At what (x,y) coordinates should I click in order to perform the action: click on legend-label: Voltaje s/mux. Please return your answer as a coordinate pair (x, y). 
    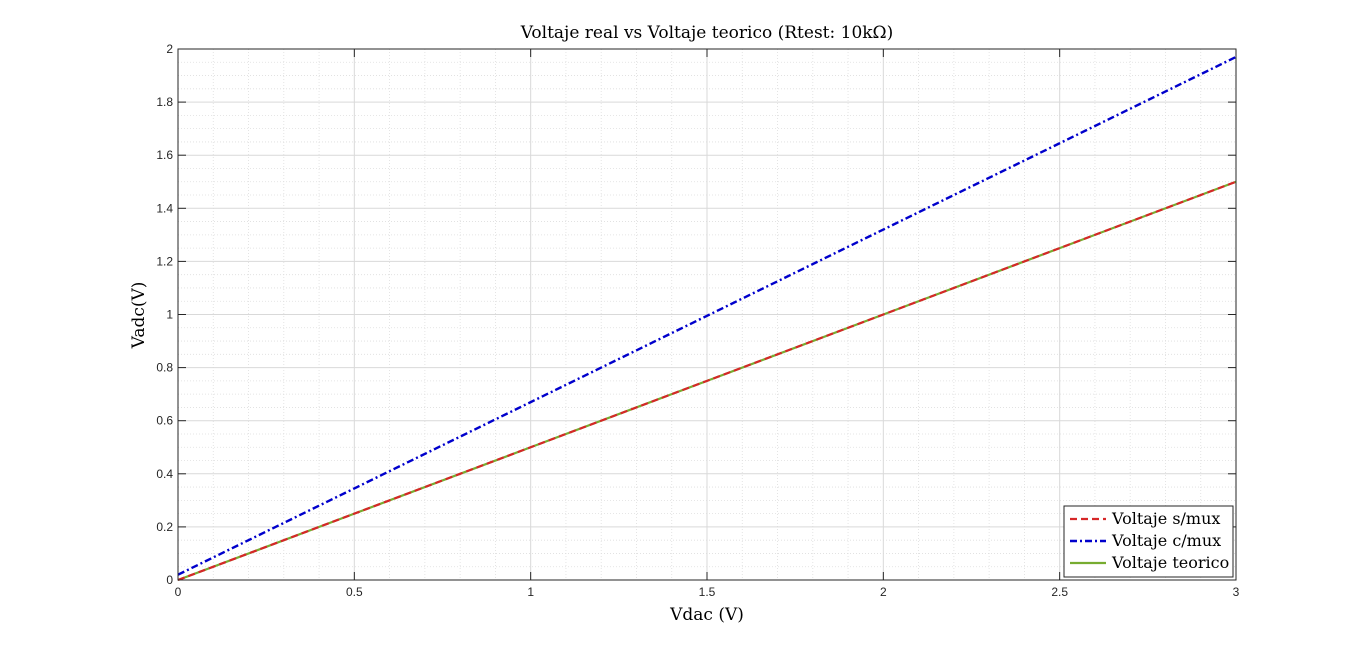
    Looking at the image, I should click on (1165, 518).